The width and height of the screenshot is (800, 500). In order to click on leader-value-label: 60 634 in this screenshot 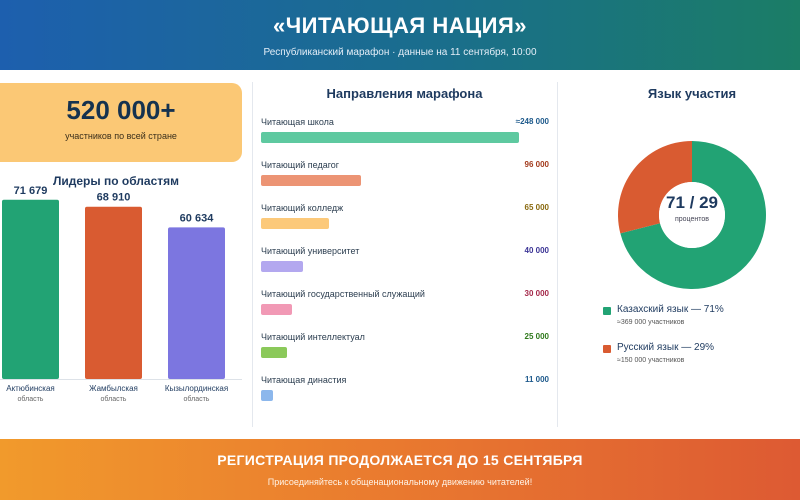, I will do `click(197, 218)`.